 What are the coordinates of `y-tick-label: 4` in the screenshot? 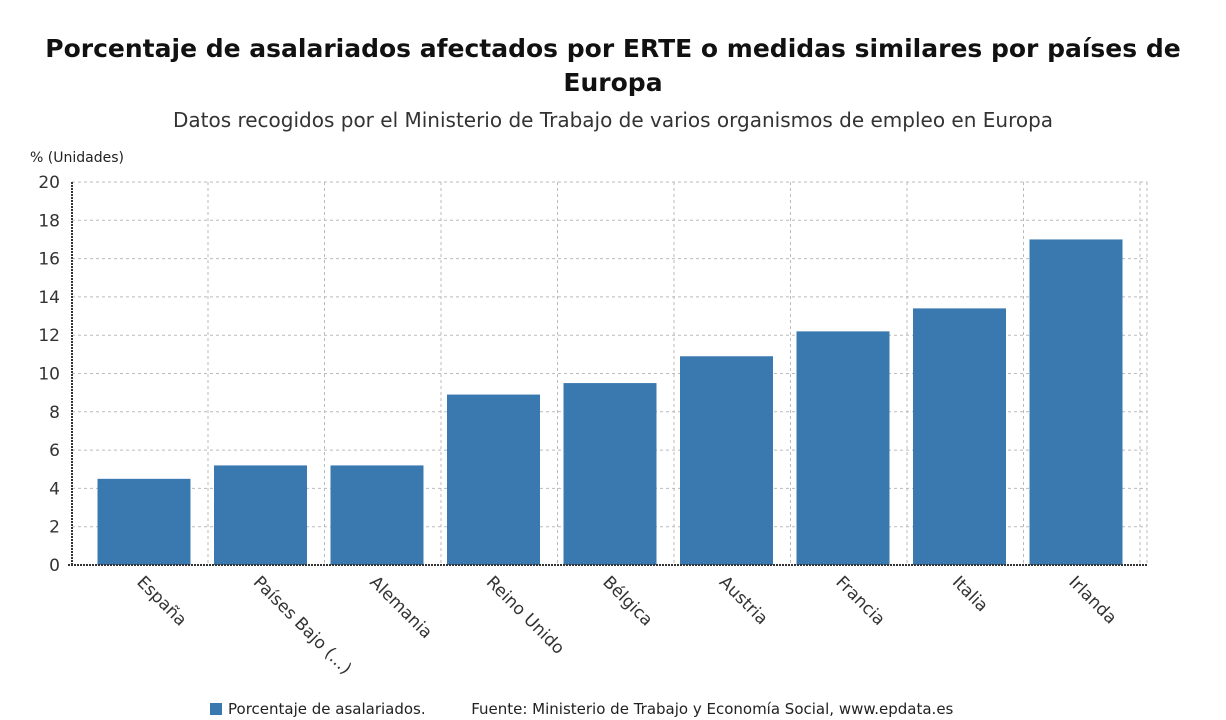 It's located at (54, 489).